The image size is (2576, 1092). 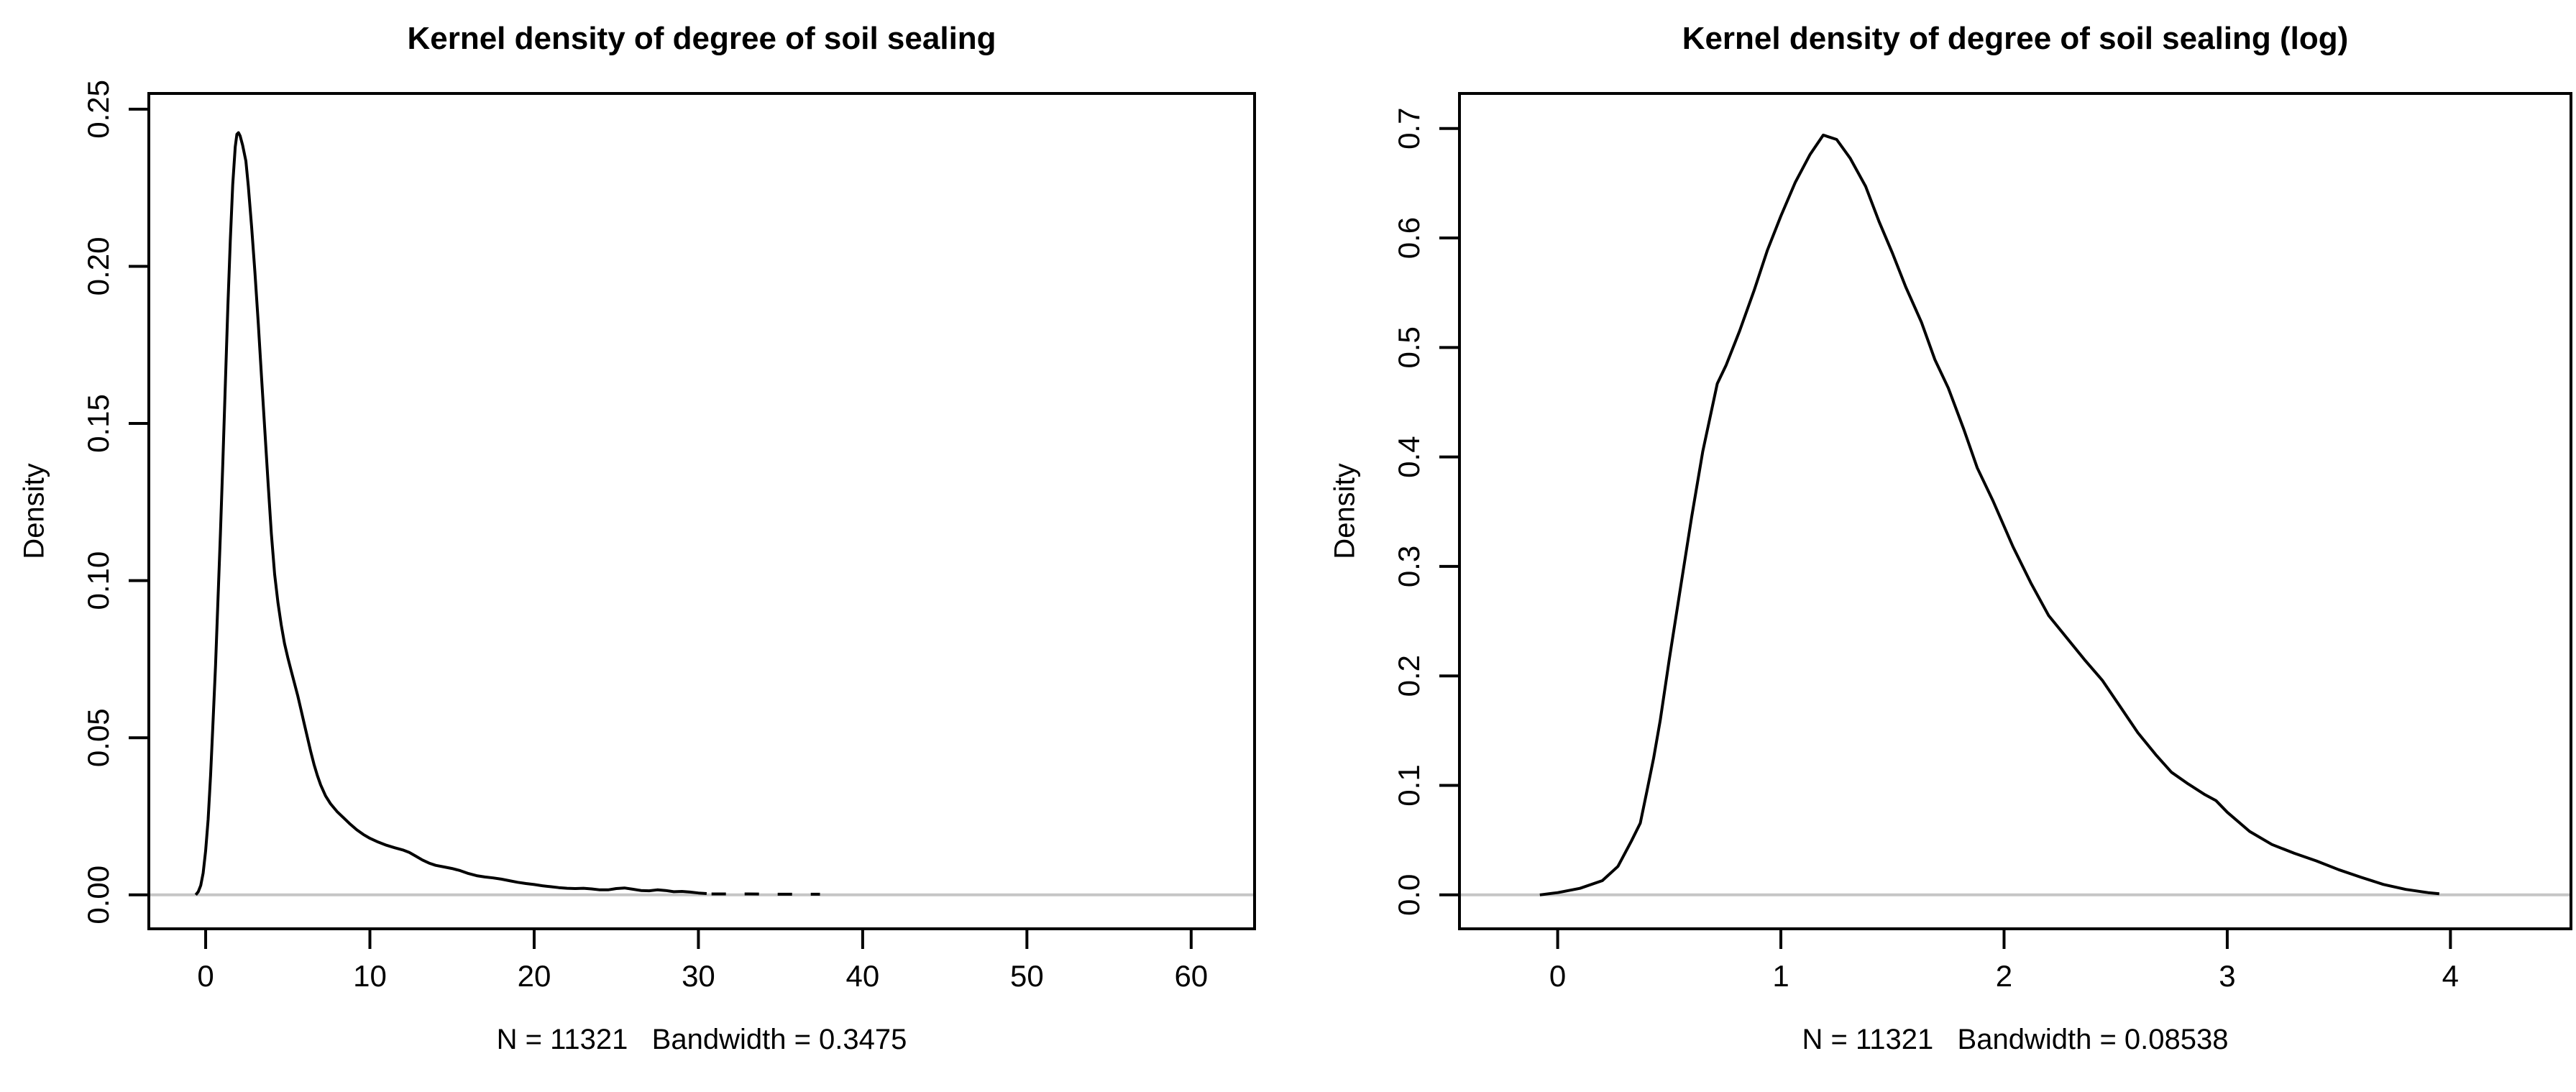 What do you see at coordinates (1409, 129) in the screenshot?
I see `y-tick-label: 0.7` at bounding box center [1409, 129].